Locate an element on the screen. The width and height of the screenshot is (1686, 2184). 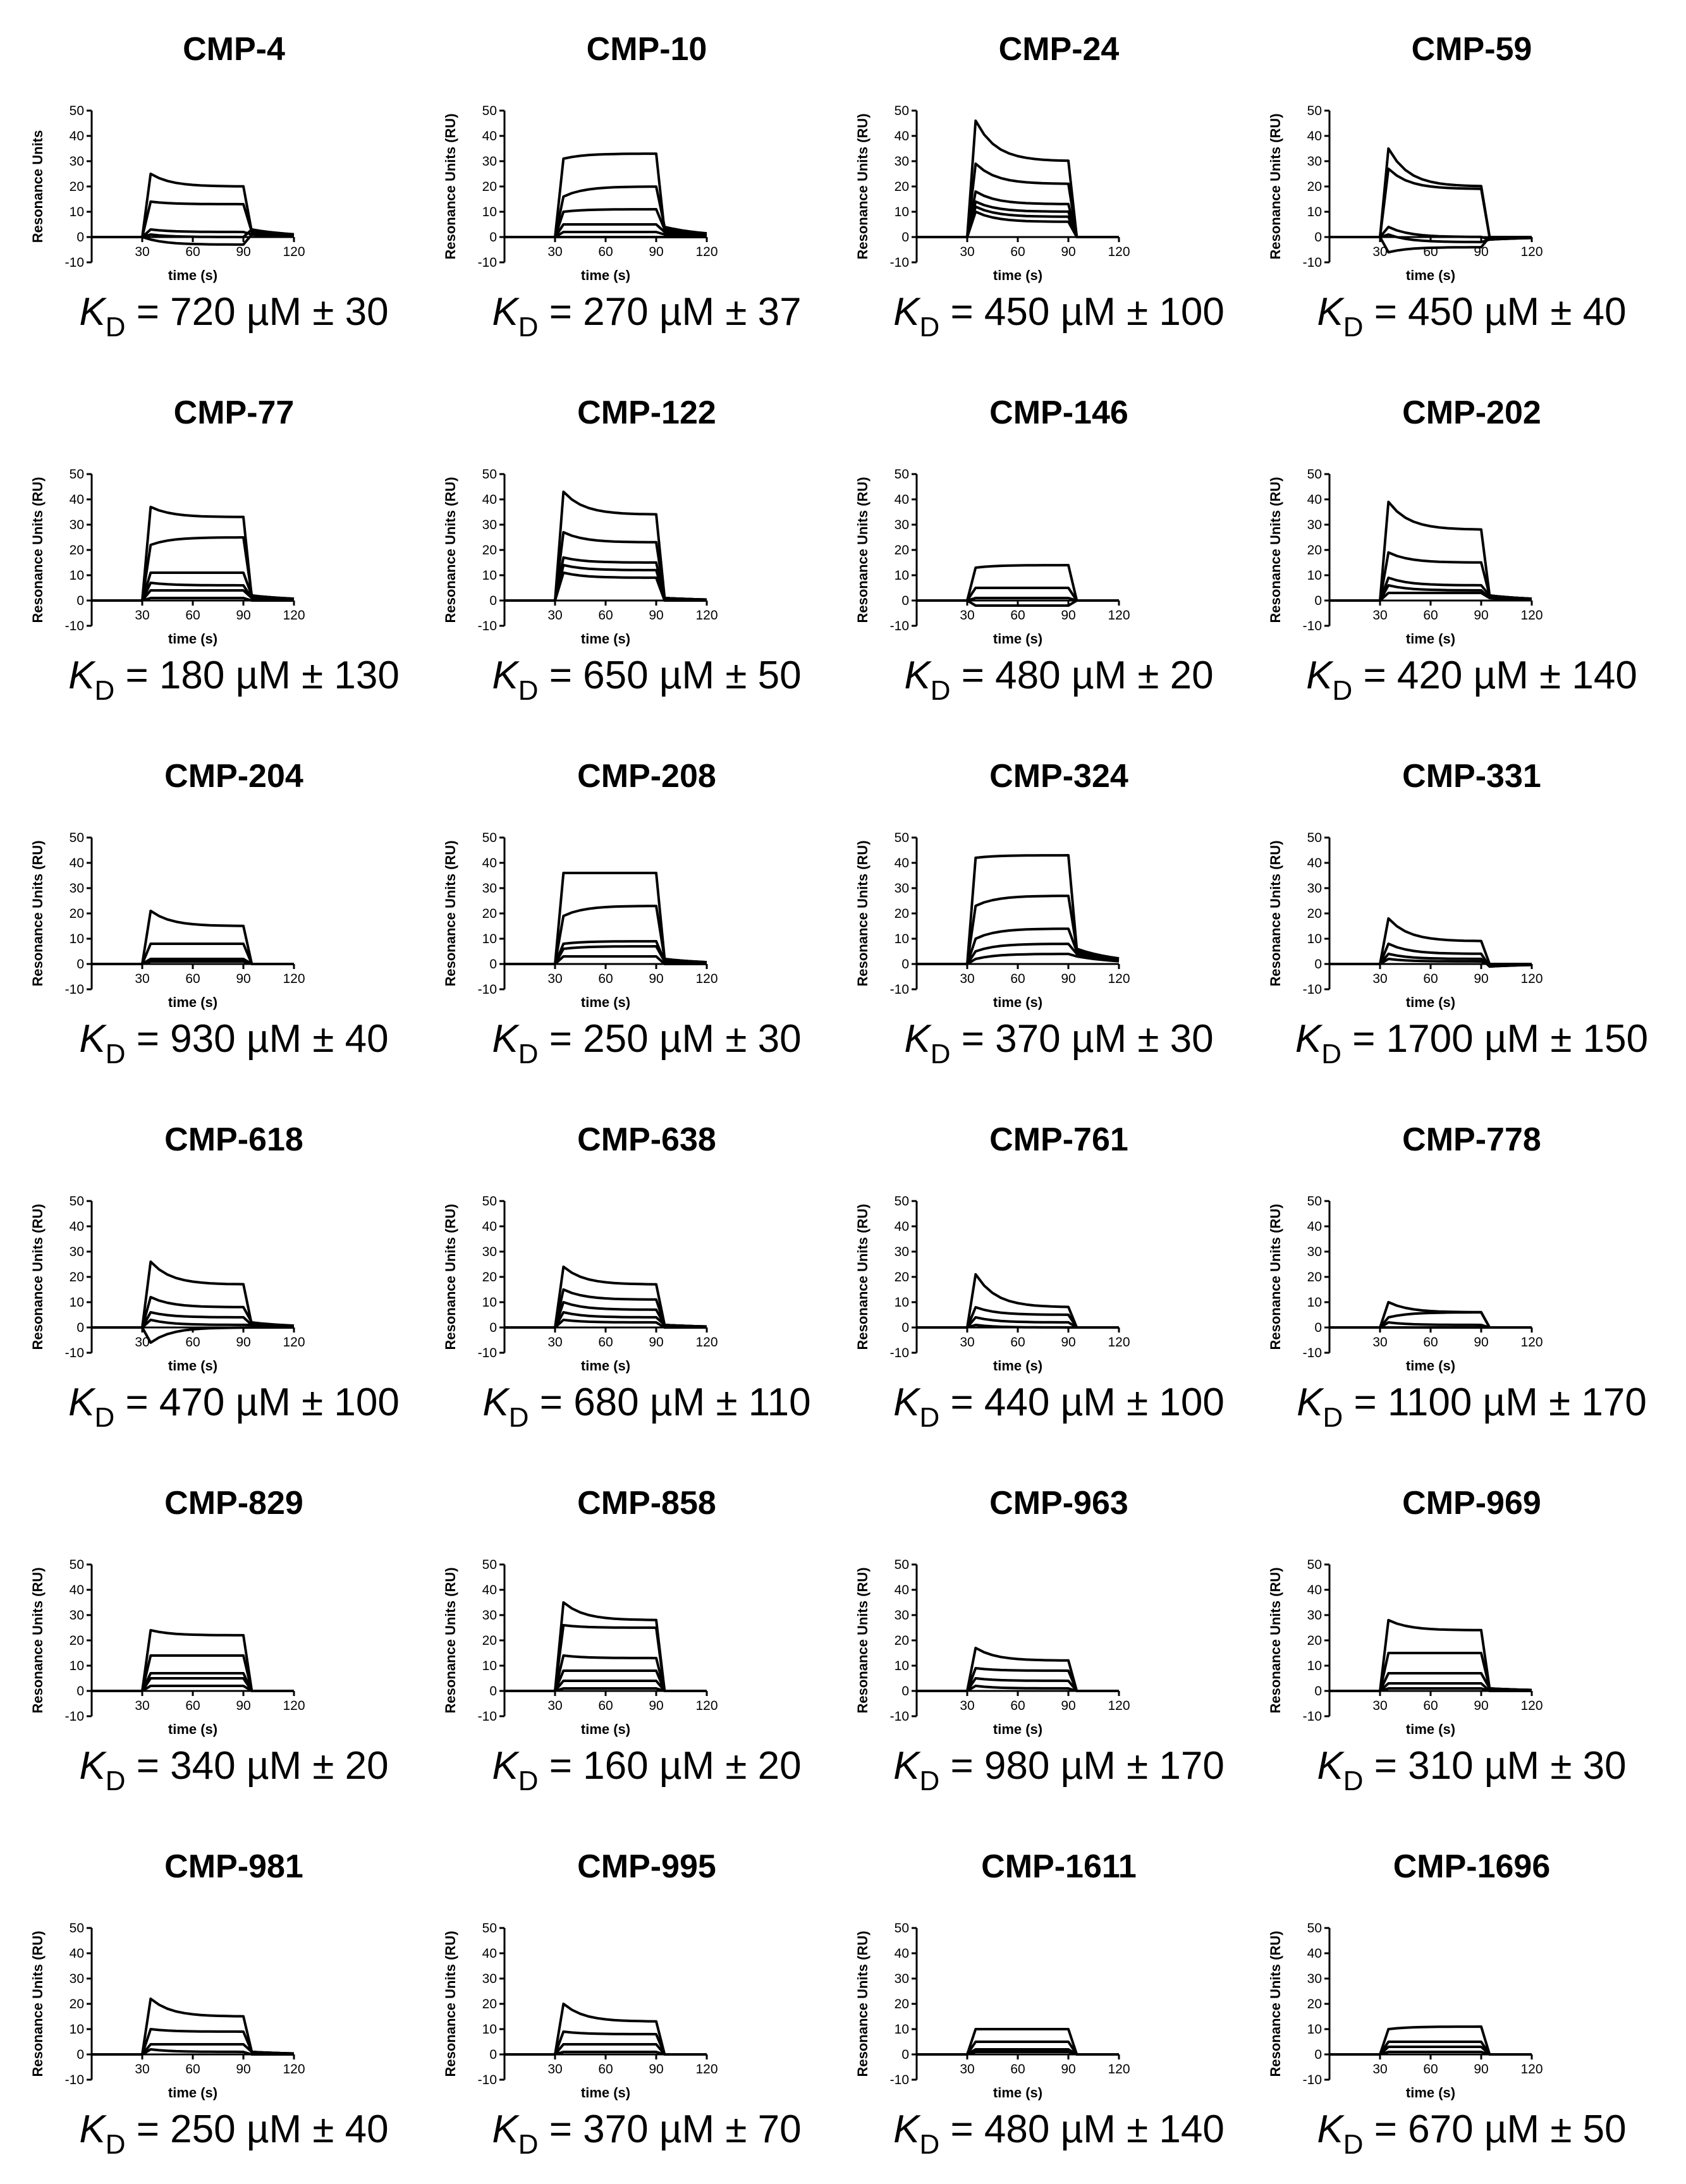
kd-value: KD = 440 µM ± 100 is located at coordinates (1059, 1406).